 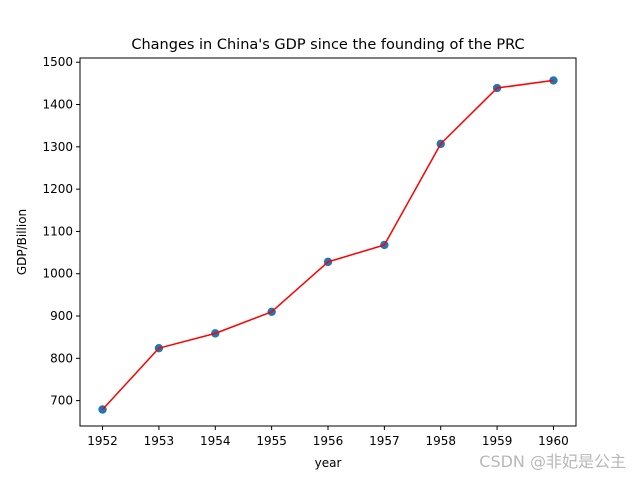 I want to click on y-tick-label-6: 1300, so click(x=57, y=147).